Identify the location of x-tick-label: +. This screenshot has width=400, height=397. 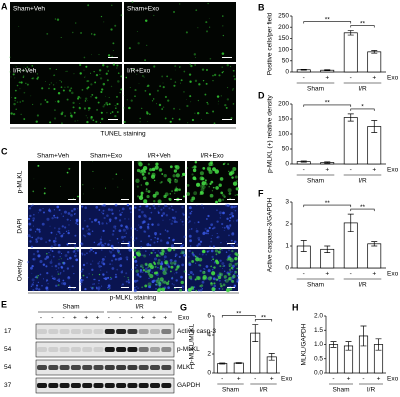
(349, 379).